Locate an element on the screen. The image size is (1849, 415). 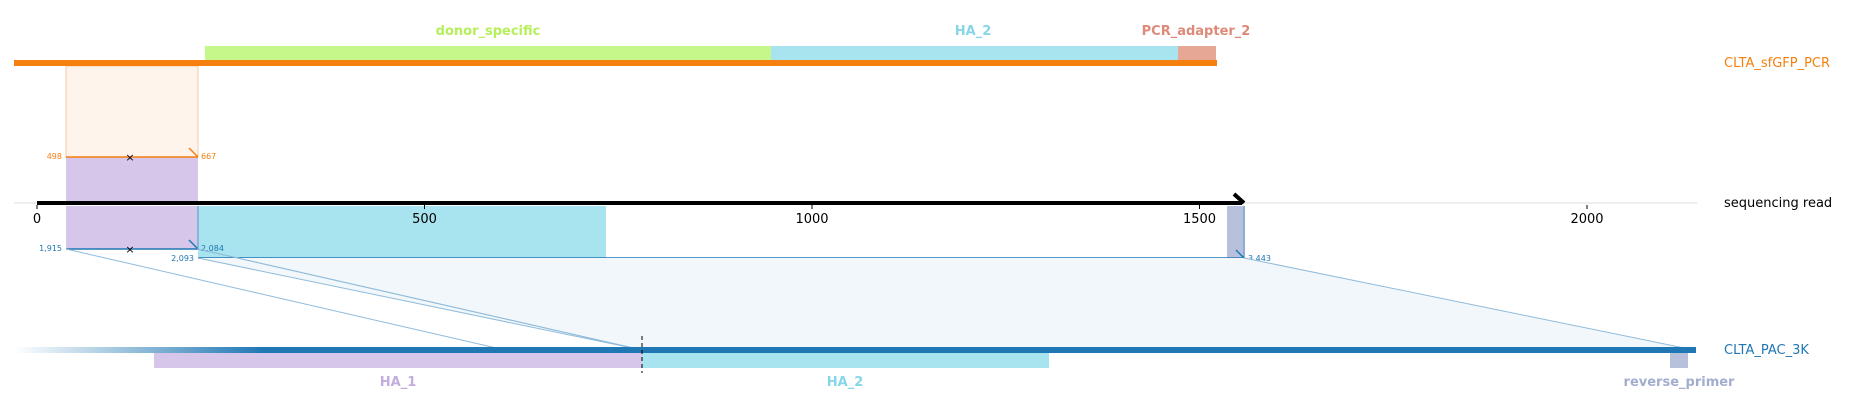
read-axis-tick-label: 1000 is located at coordinates (811, 219).